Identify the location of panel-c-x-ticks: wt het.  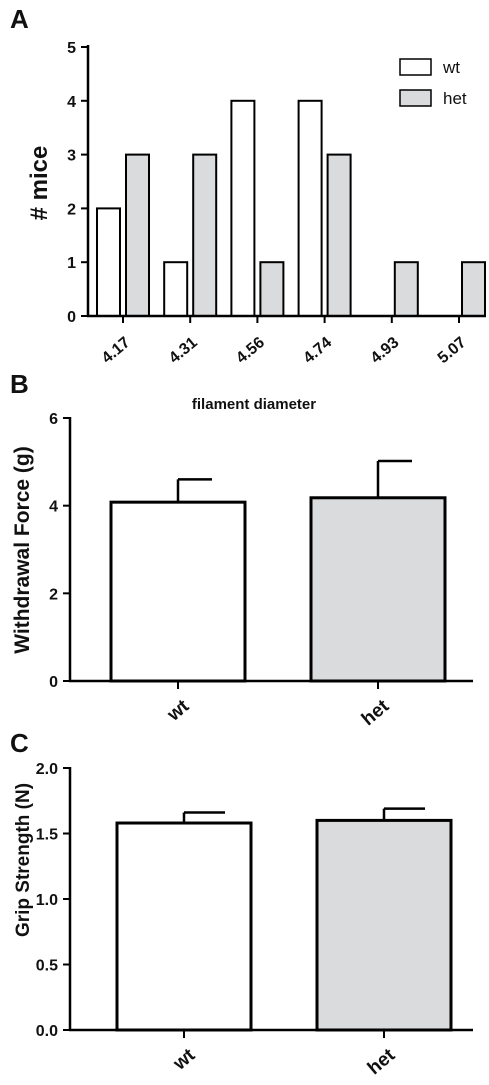
(284, 1054).